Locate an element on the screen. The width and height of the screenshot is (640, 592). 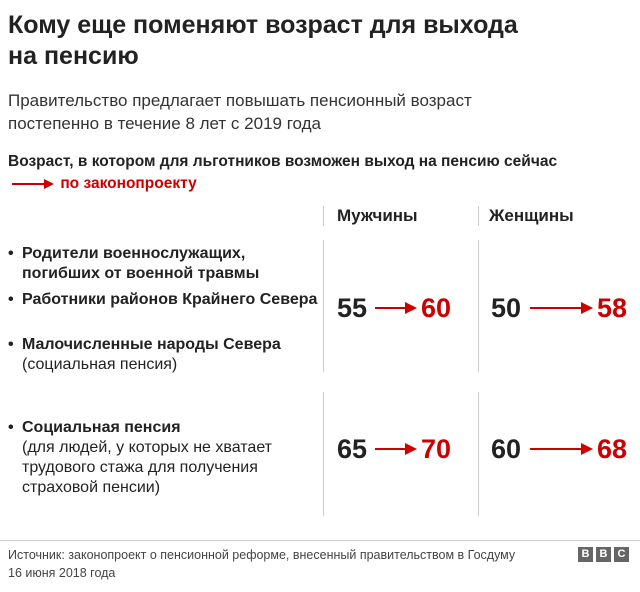
age-current: 50 is located at coordinates (506, 308).